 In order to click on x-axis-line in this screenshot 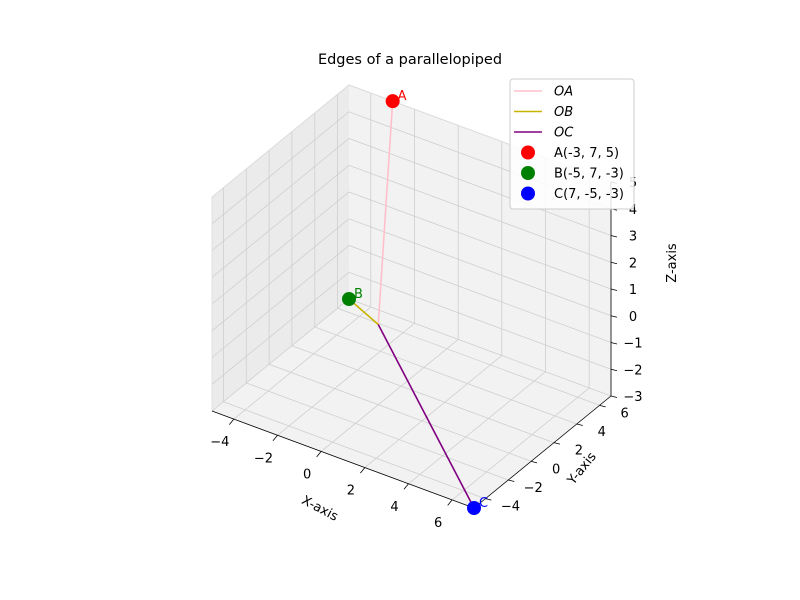, I will do `click(343, 459)`.